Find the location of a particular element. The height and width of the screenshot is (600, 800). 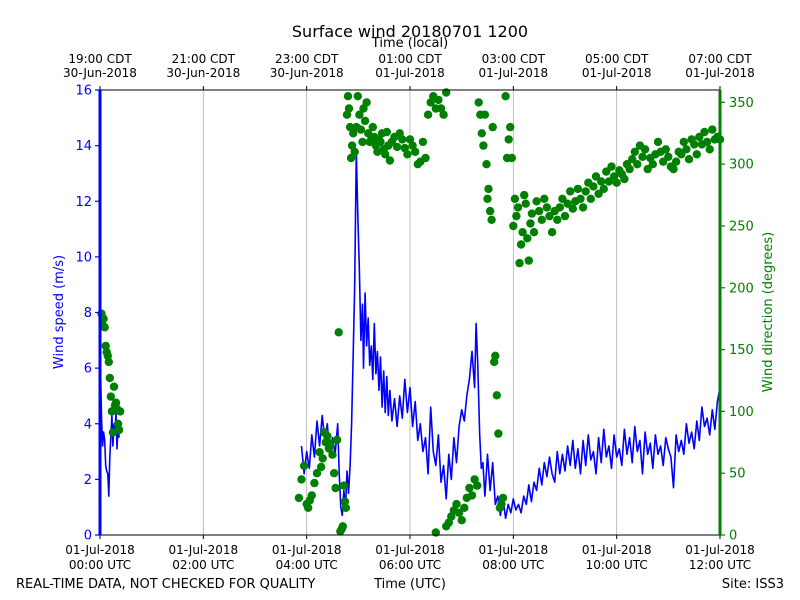

bottom-tick-time: 12:00 UTC is located at coordinates (720, 565).